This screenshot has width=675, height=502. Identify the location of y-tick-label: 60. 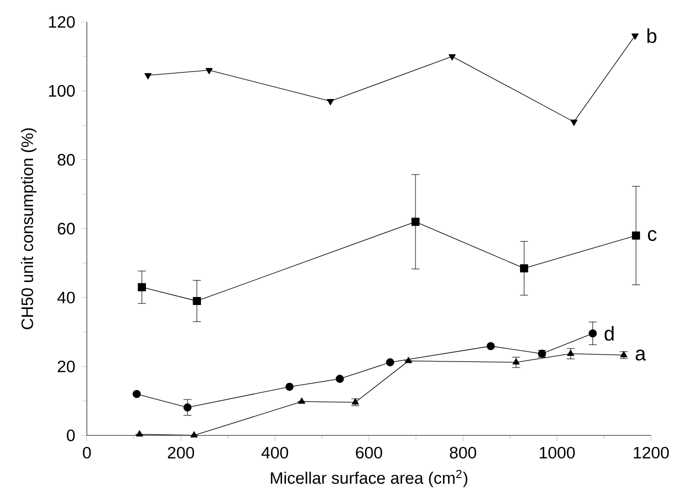
(66, 228).